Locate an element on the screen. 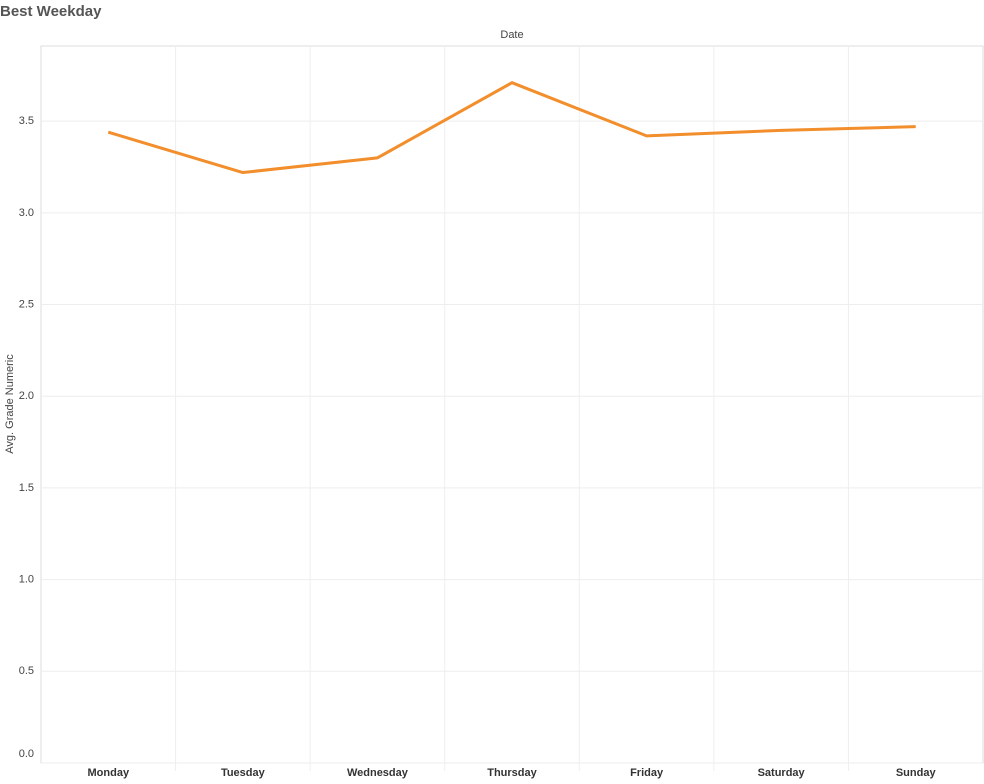 The image size is (984, 784). x-tick-label: Friday is located at coordinates (647, 773).